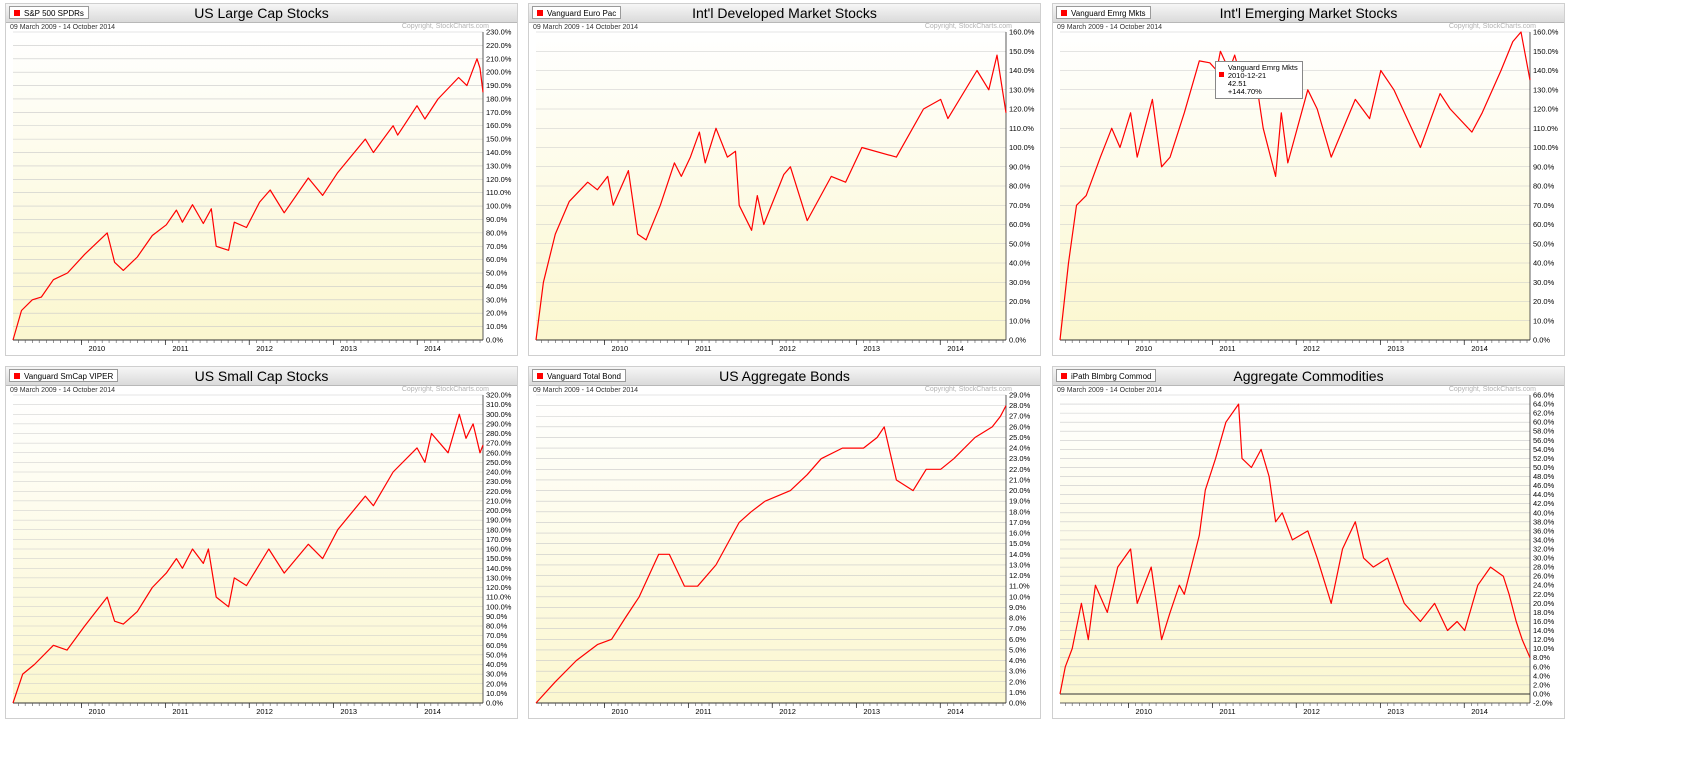 This screenshot has height=776, width=1681. Describe the element at coordinates (1020, 522) in the screenshot. I see `y-tick-label: 17.0%` at that location.